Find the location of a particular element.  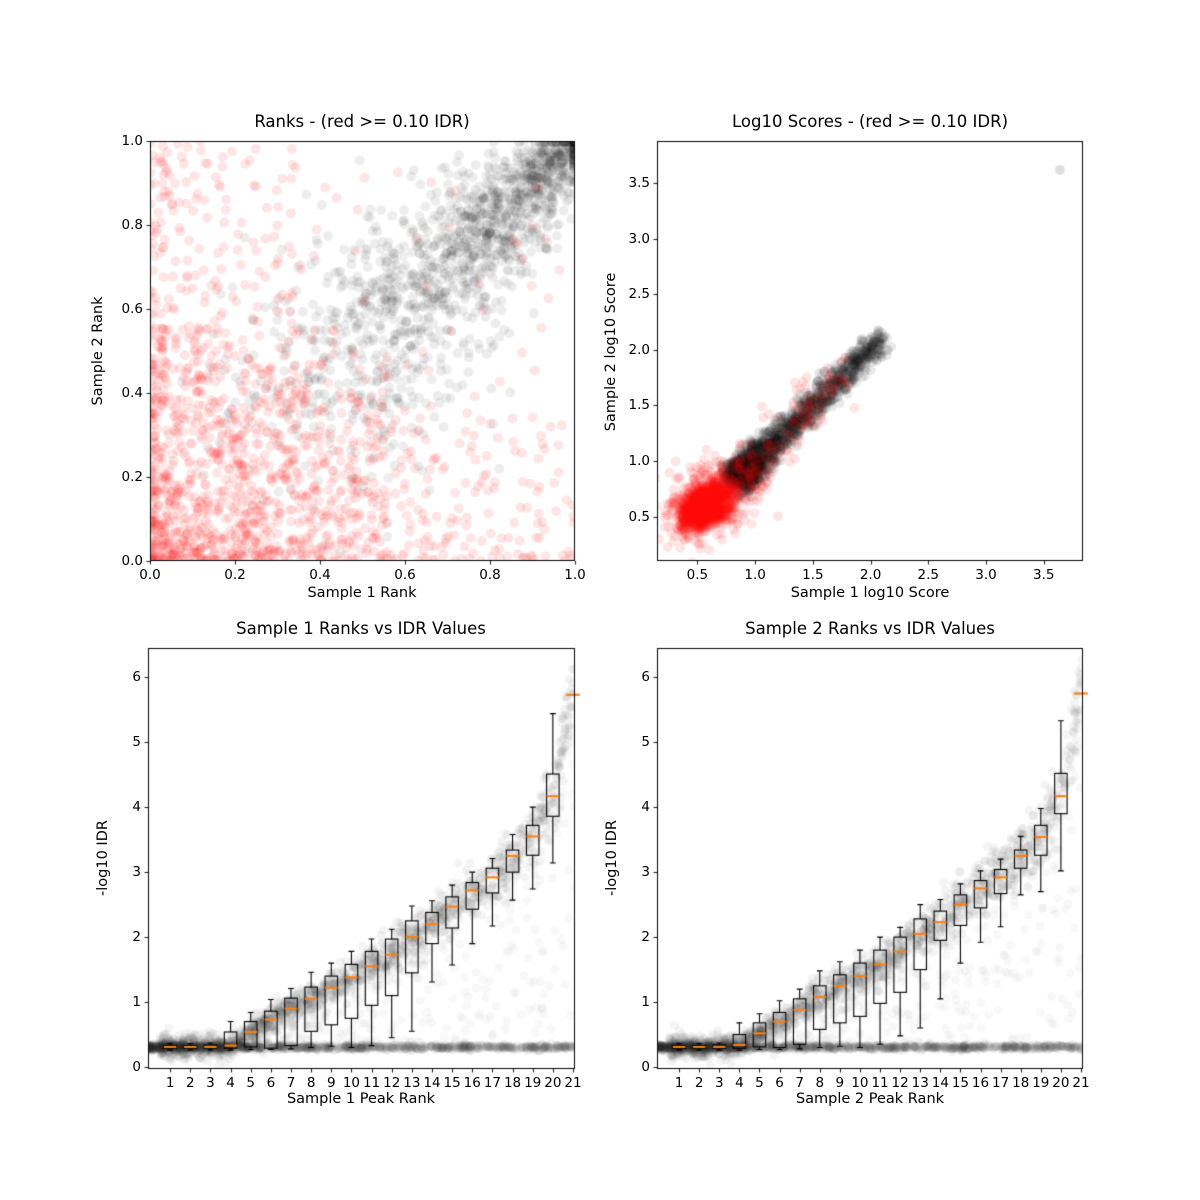

x-tick-label: 2.0 is located at coordinates (870, 575).